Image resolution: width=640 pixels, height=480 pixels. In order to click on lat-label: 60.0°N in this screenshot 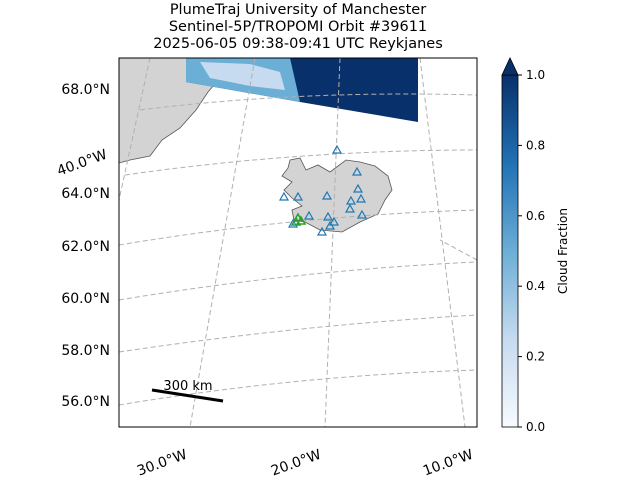, I will do `click(85, 299)`.